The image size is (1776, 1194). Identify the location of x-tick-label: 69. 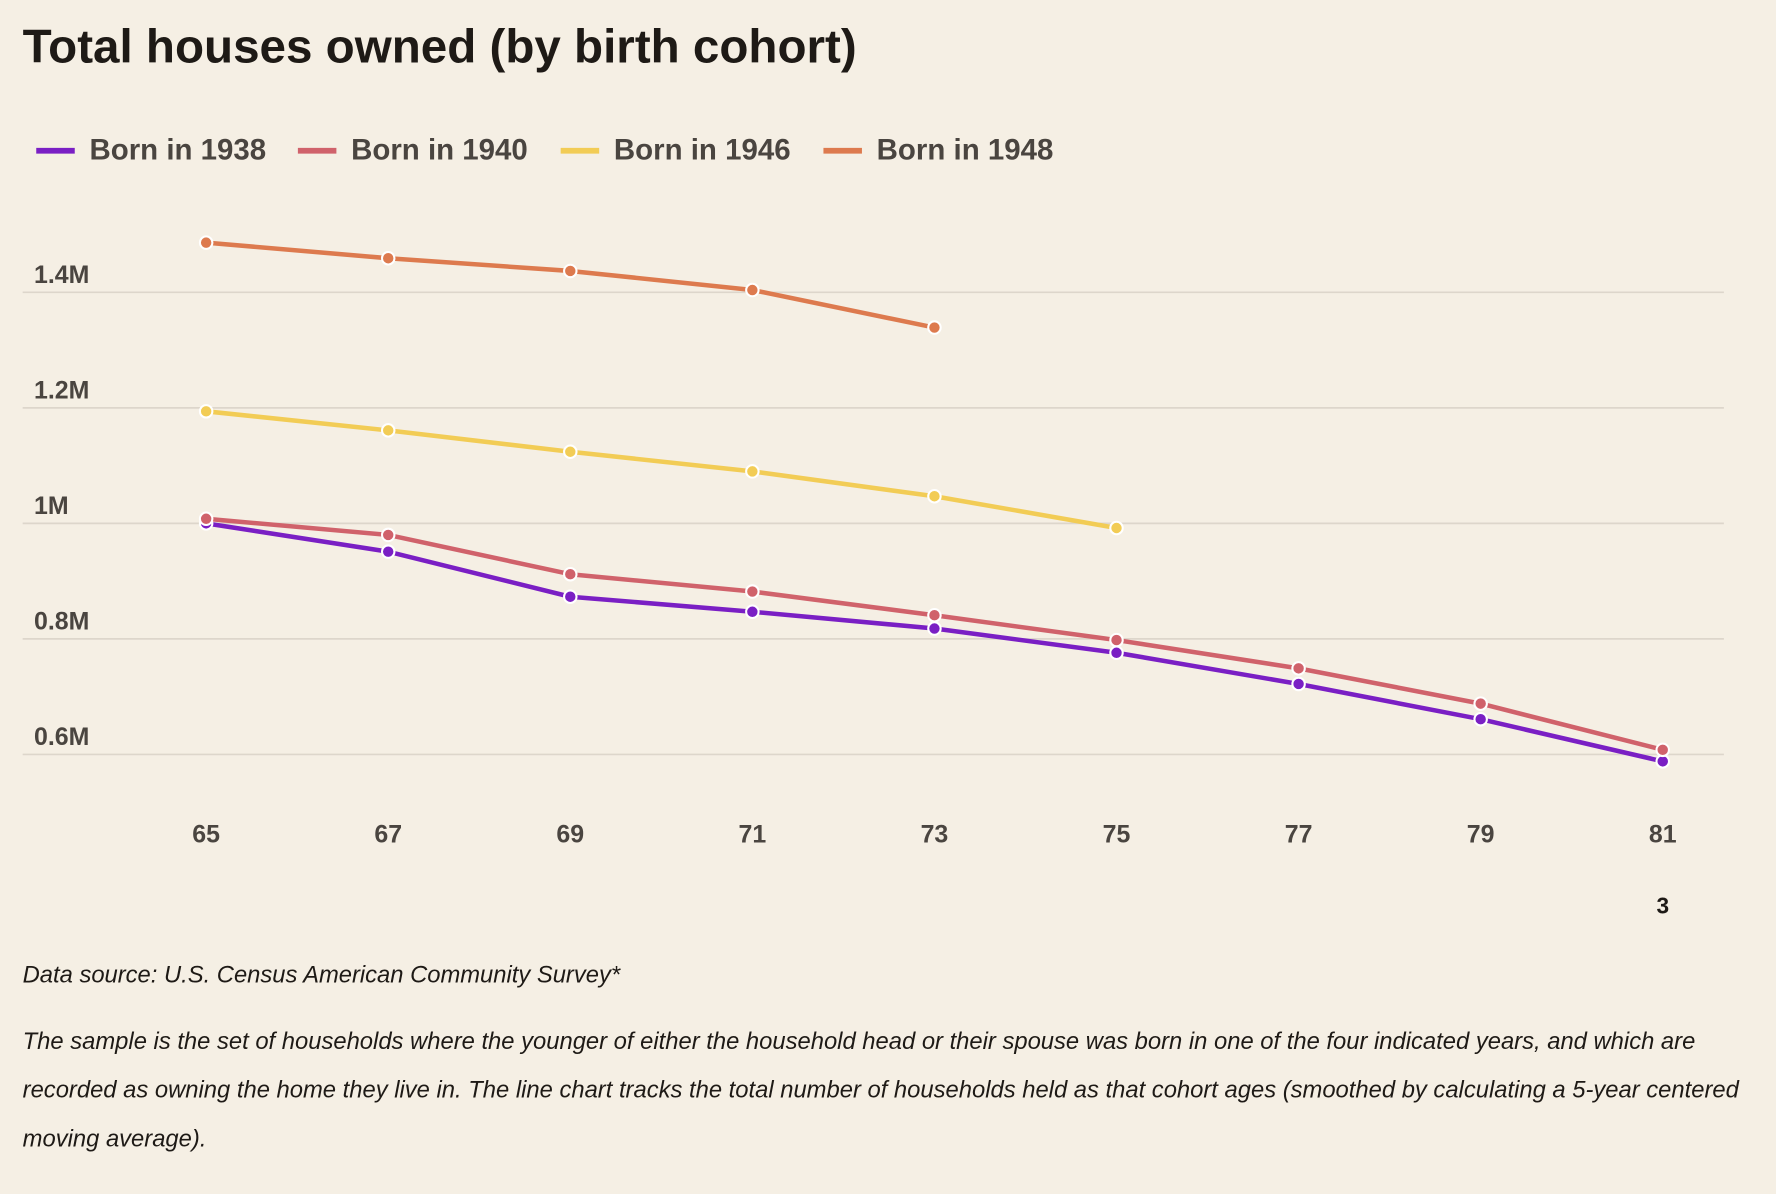
(570, 835).